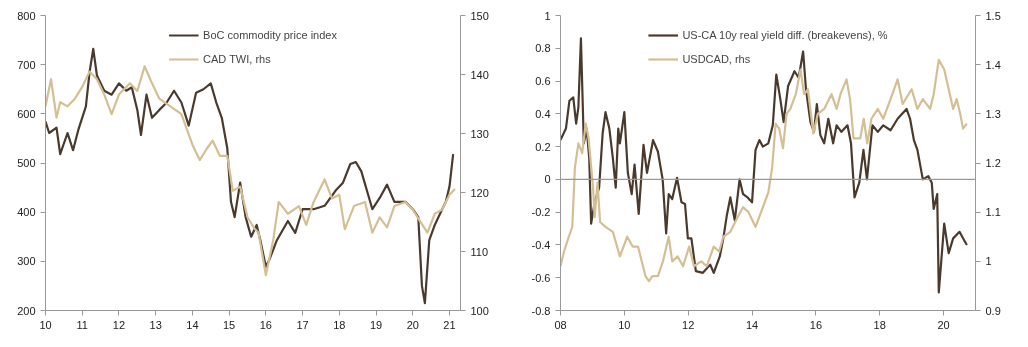 The height and width of the screenshot is (347, 1028). Describe the element at coordinates (26, 310) in the screenshot. I see `y-tick-label: 200` at that location.